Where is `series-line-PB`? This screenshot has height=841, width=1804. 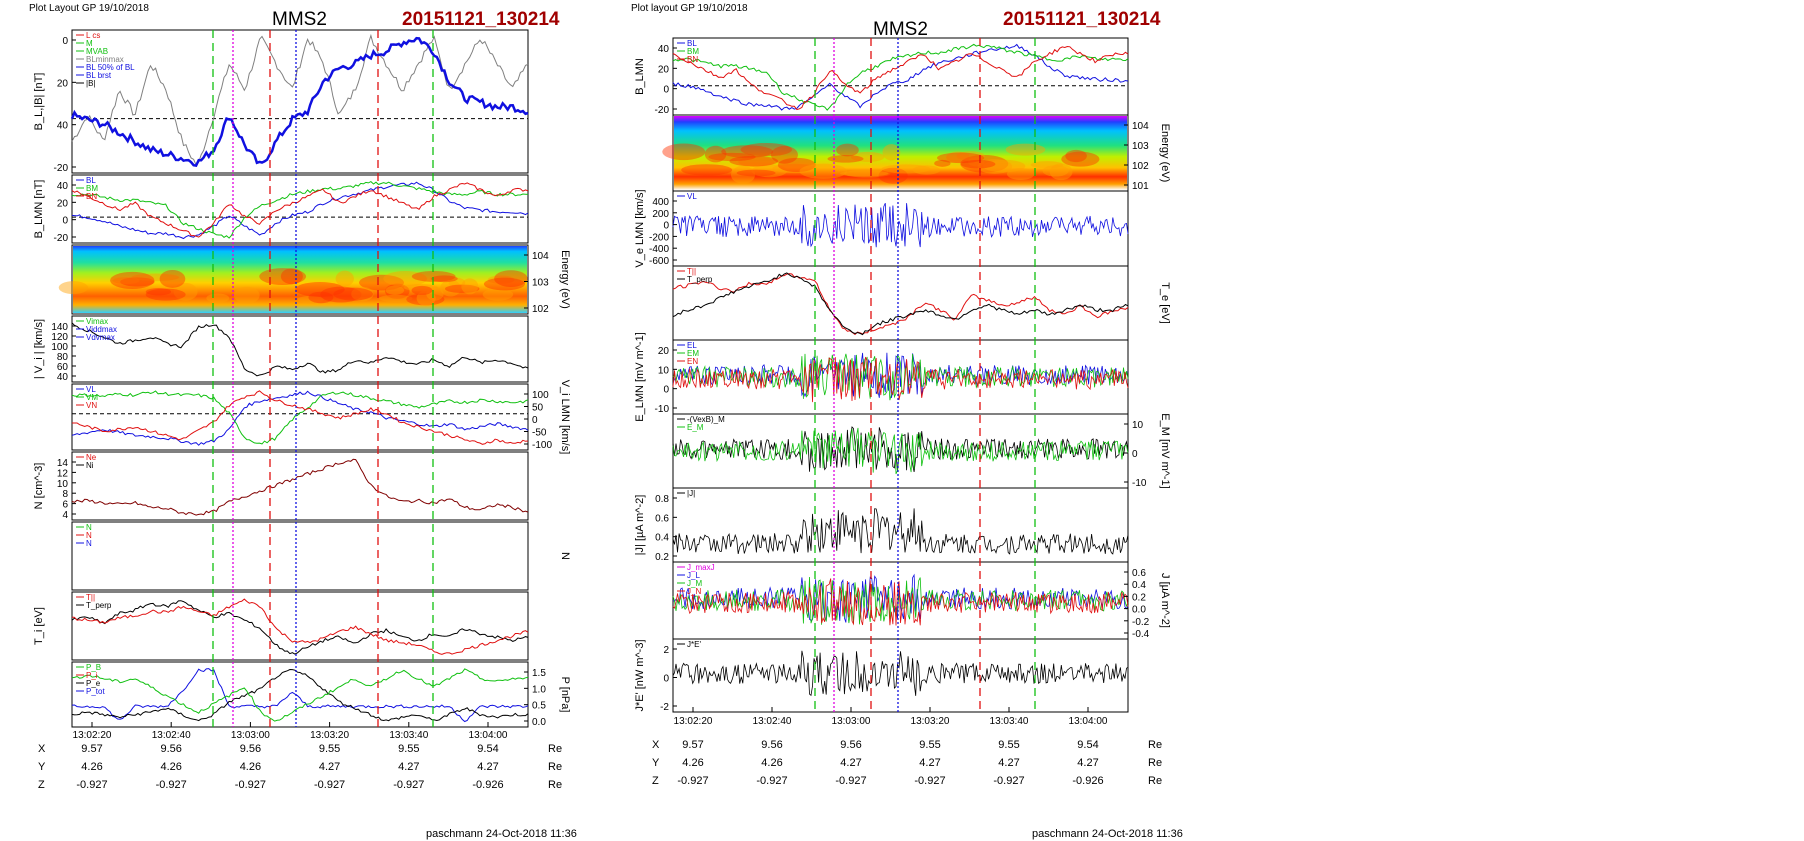
series-line-PB is located at coordinates (300, 695).